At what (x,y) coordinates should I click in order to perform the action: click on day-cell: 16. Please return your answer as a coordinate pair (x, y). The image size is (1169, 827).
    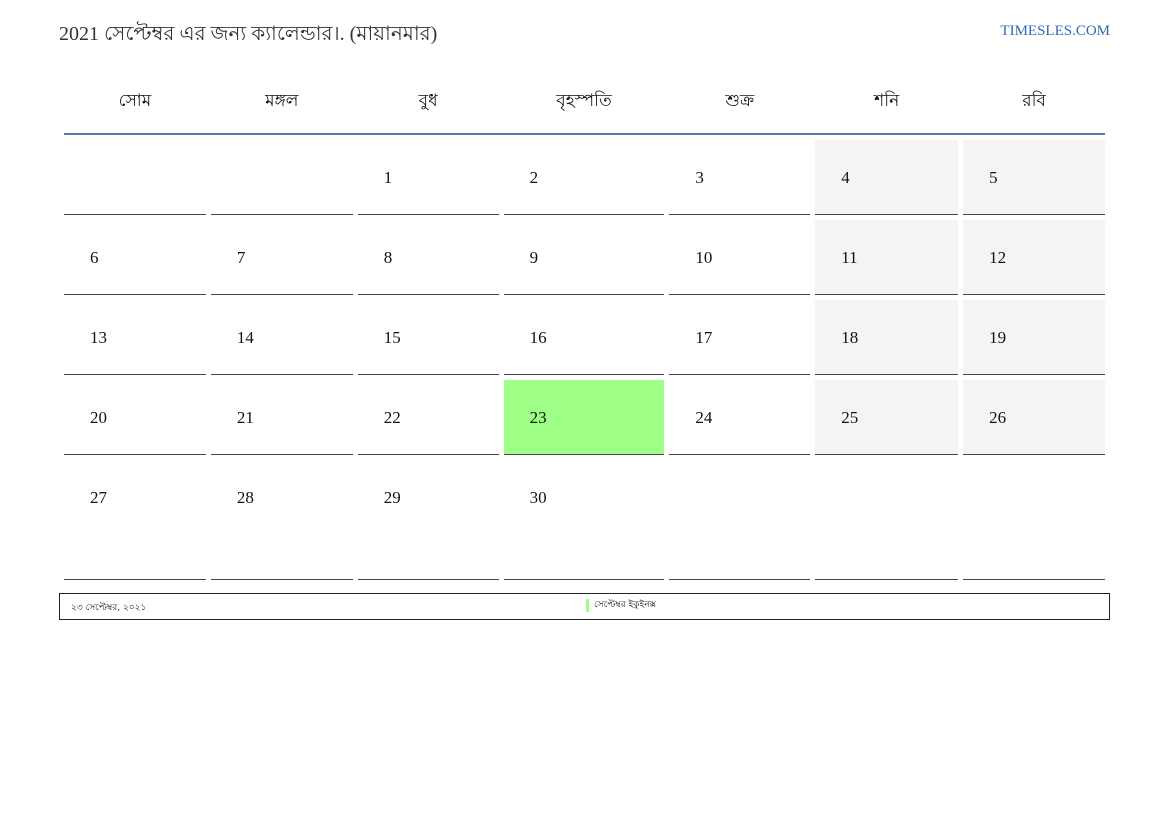
    Looking at the image, I should click on (584, 337).